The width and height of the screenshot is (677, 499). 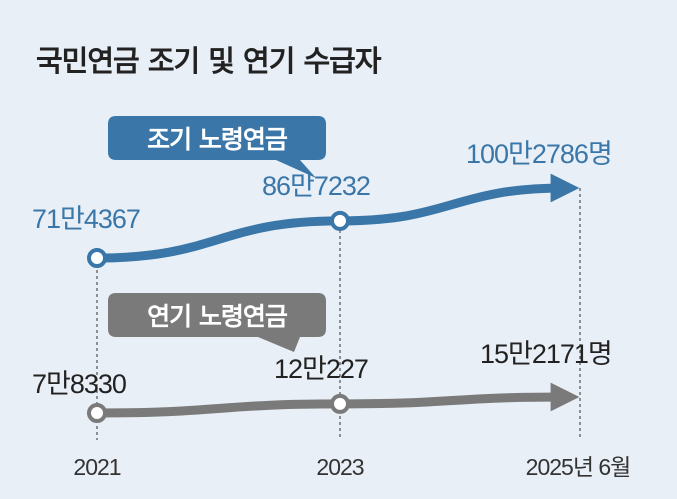 What do you see at coordinates (340, 220) in the screenshot?
I see `point-early-2023` at bounding box center [340, 220].